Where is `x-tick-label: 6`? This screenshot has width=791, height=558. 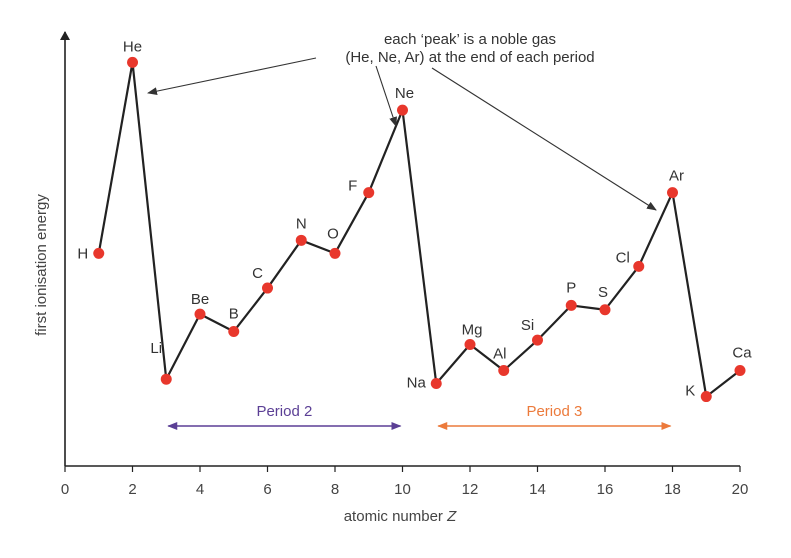
x-tick-label: 6 is located at coordinates (267, 489).